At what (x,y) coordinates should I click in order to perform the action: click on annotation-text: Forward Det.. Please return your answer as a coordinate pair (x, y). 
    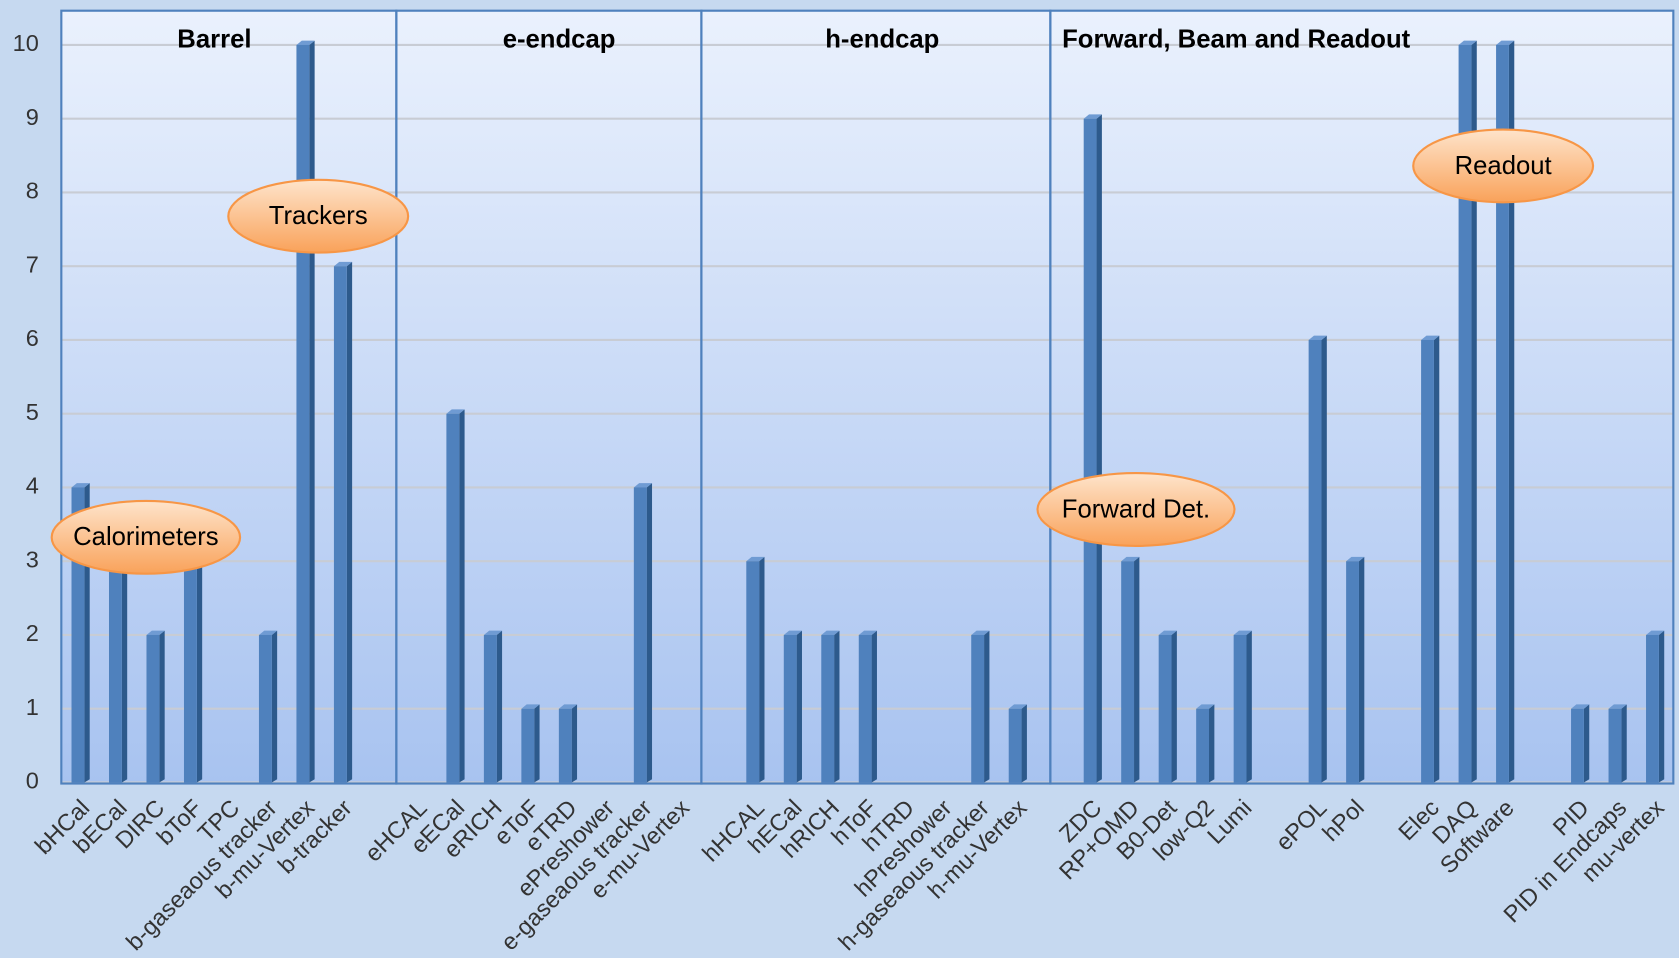
    Looking at the image, I should click on (1136, 509).